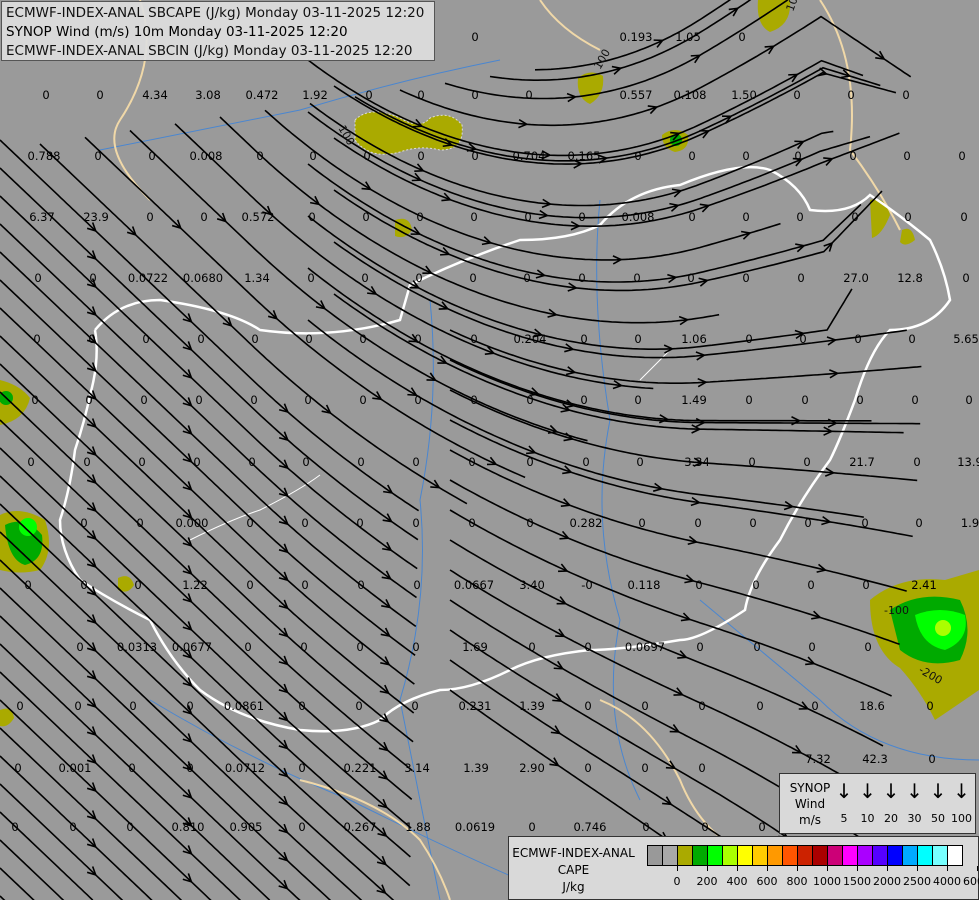  What do you see at coordinates (75, 768) in the screenshot?
I see `station-value: 0.001` at bounding box center [75, 768].